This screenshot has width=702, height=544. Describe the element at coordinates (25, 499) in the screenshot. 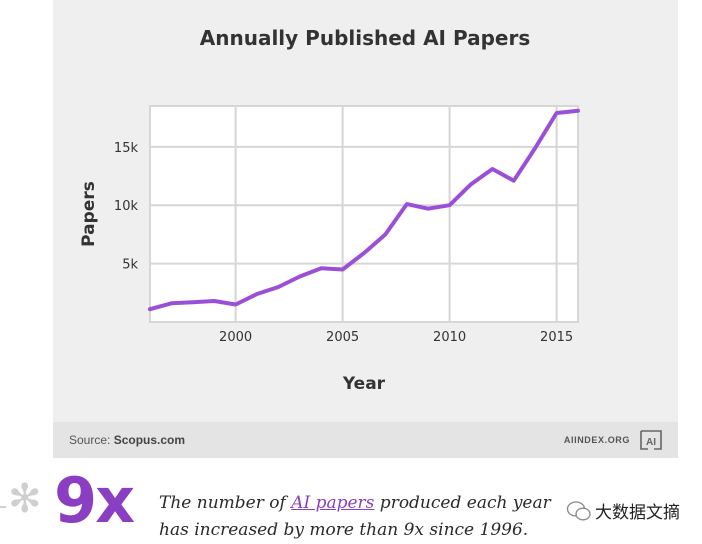

I see `asterisk-icon: ✻` at that location.